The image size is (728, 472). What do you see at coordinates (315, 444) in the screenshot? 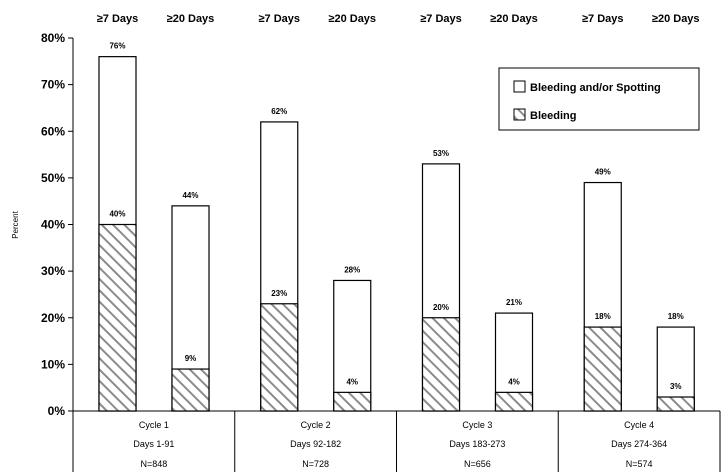
I see `category-days-label: Days 92-182` at bounding box center [315, 444].